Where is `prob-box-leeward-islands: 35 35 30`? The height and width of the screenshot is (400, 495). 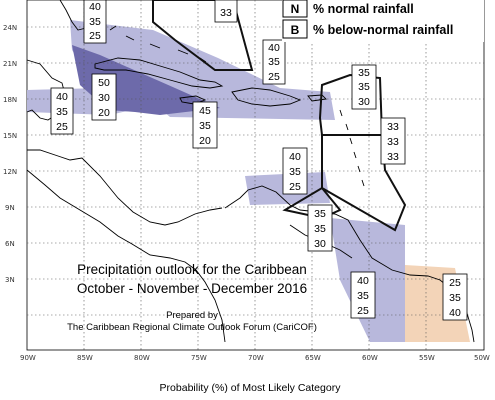 prob-box-leeward-islands: 35 35 30 is located at coordinates (364, 87).